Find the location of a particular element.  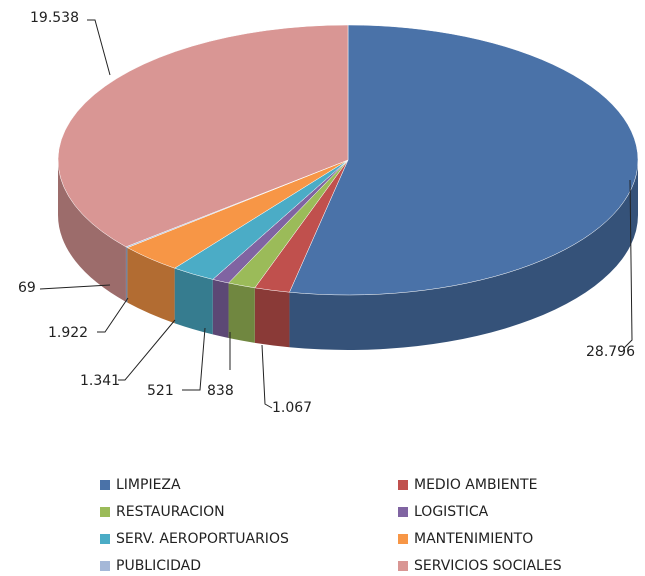

legend-label: LOGISTICA is located at coordinates (451, 512).